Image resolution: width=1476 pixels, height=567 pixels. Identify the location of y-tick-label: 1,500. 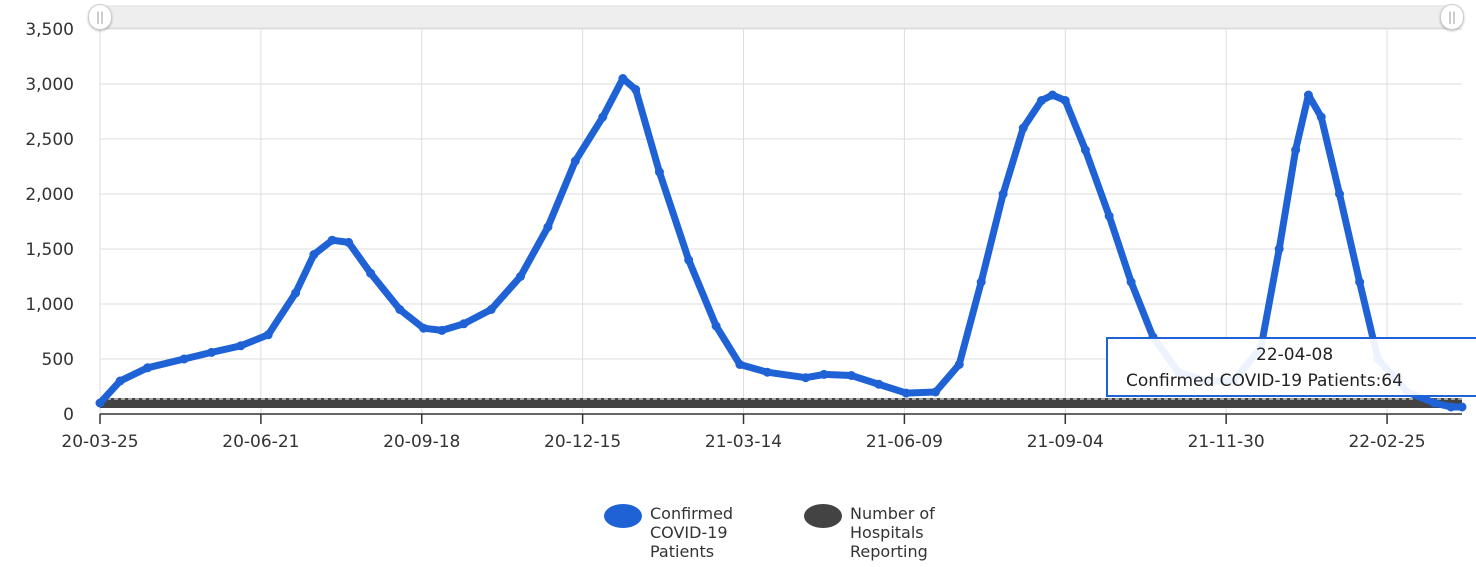
(49, 250).